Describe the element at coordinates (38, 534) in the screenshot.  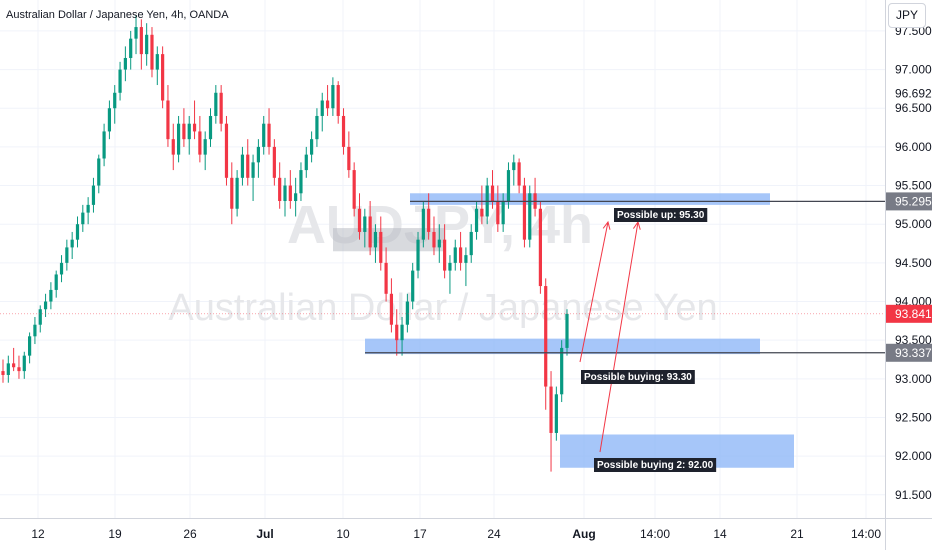
I see `x-tick-label: 12` at that location.